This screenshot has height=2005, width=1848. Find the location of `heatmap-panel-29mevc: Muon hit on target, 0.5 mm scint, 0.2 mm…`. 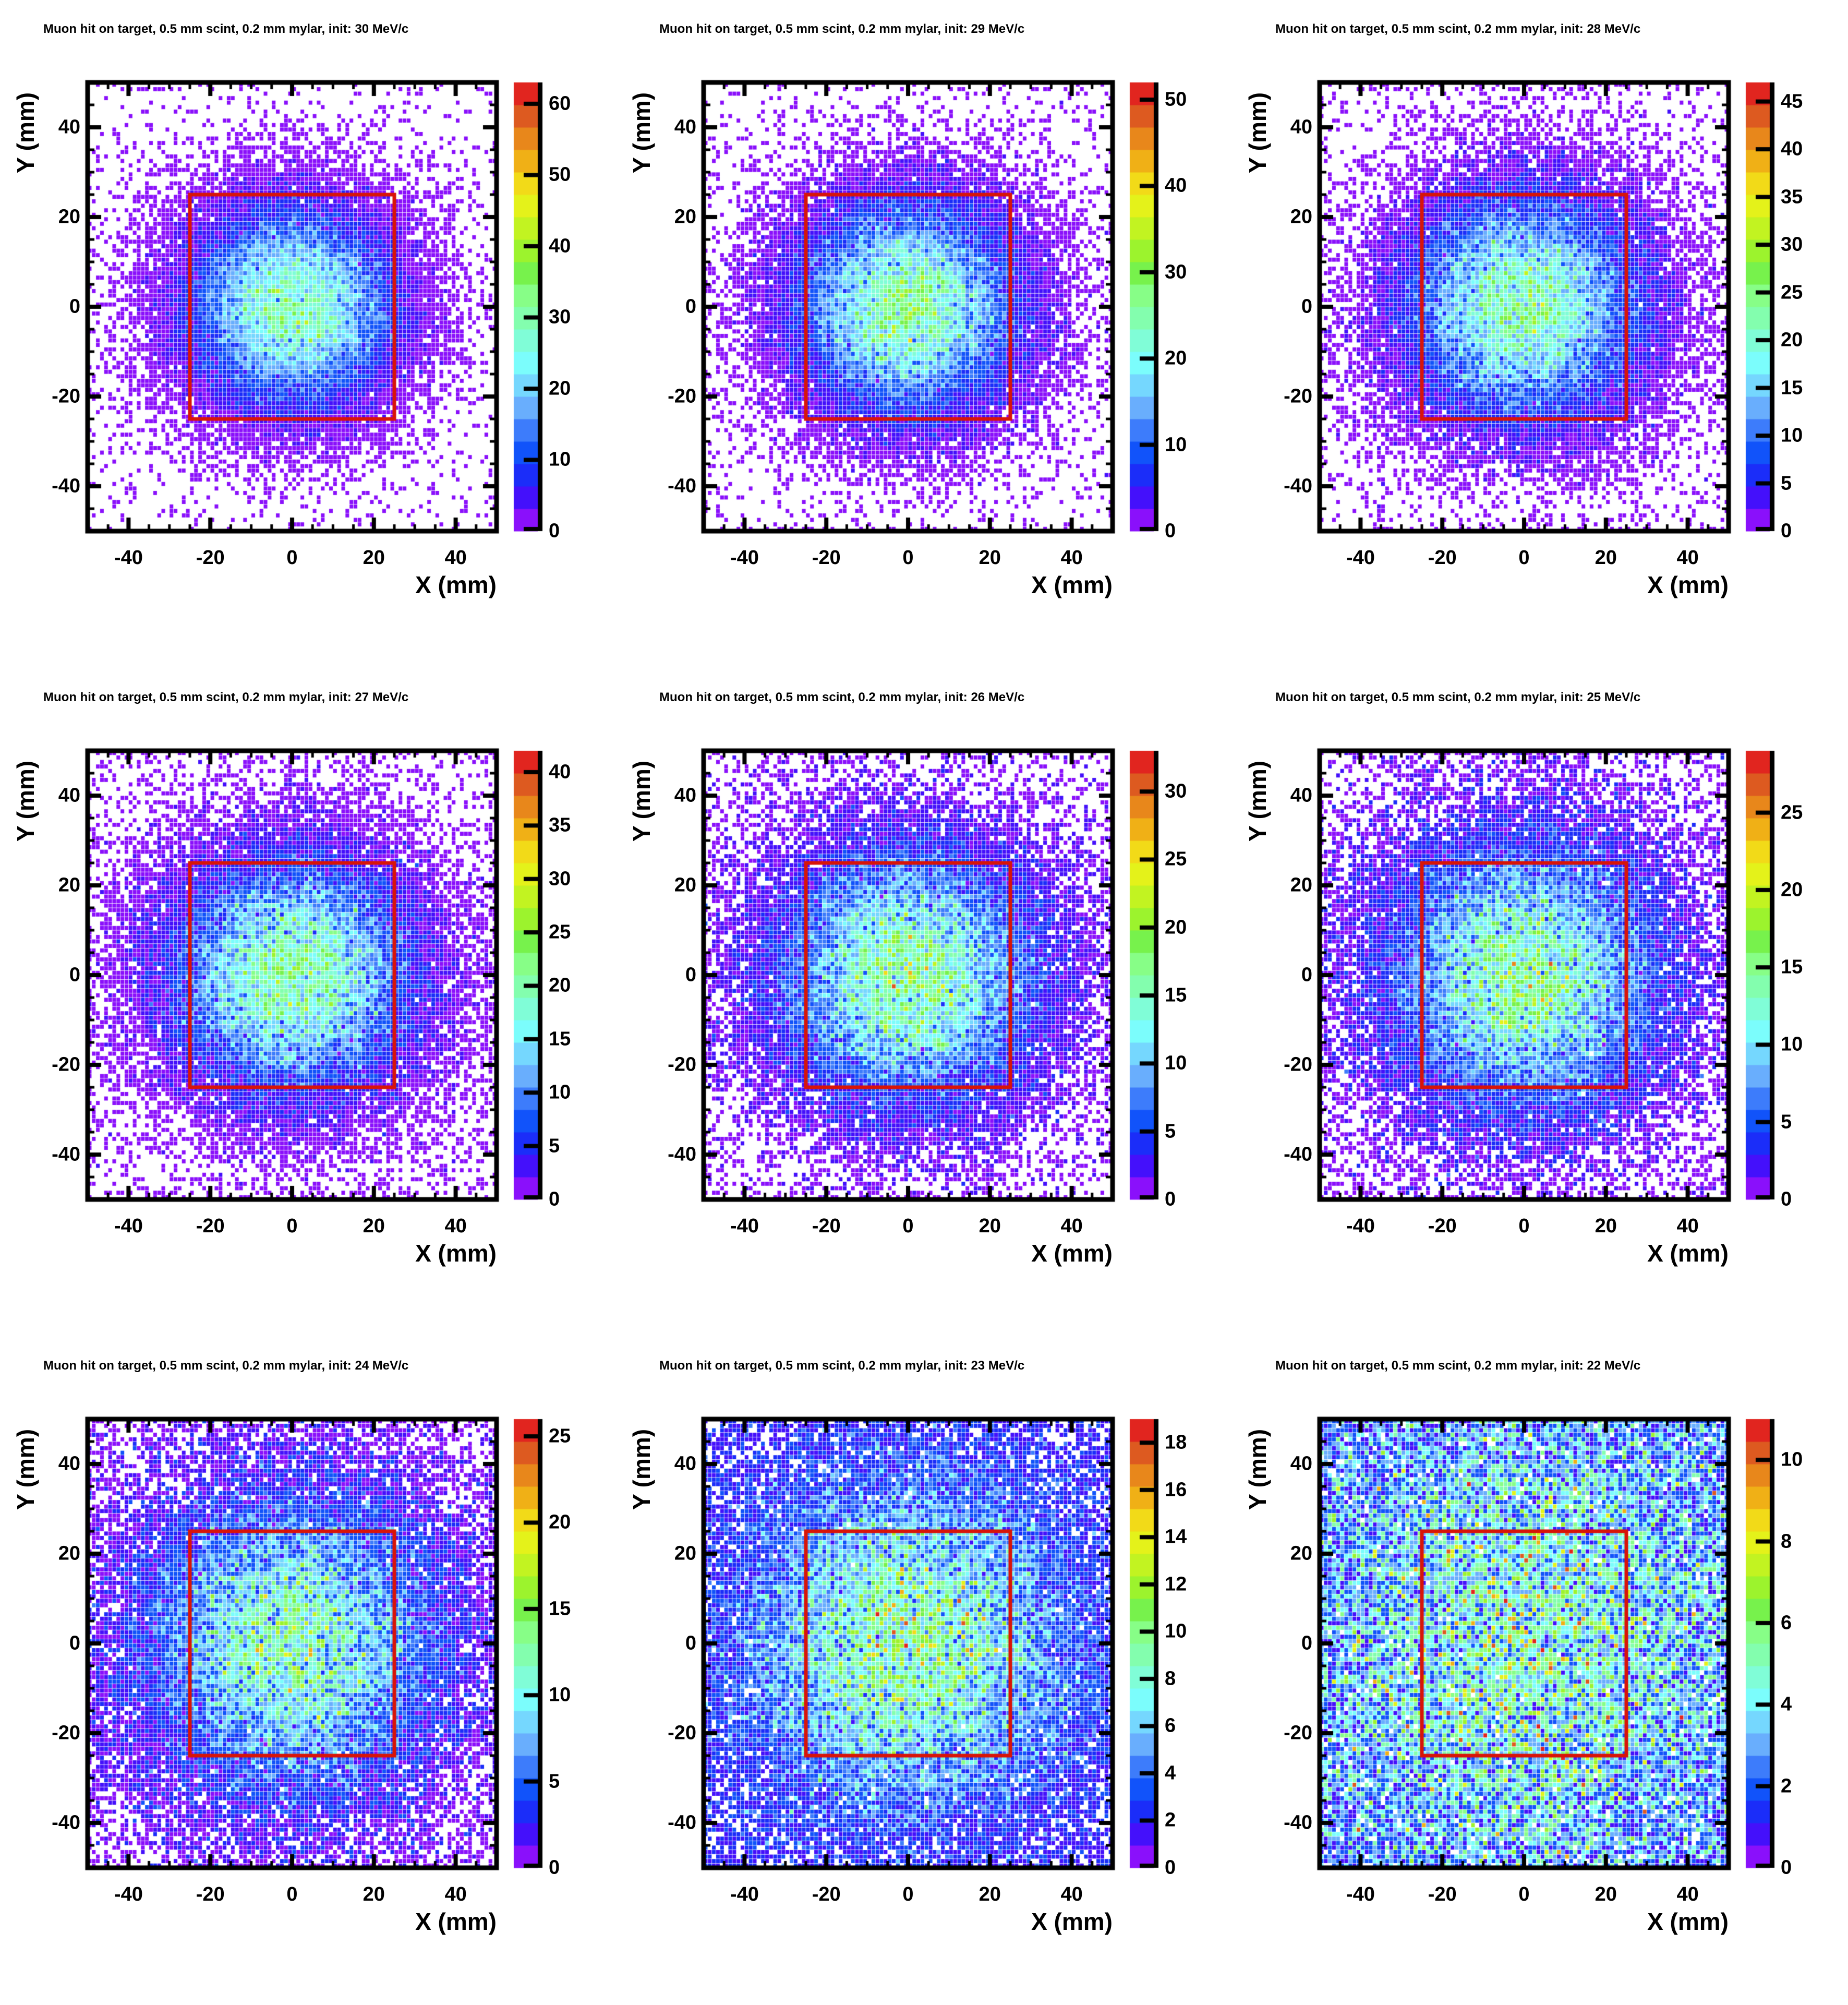

heatmap-panel-29mevc: Muon hit on target, 0.5 mm scint, 0.2 mm… is located at coordinates (924, 334).